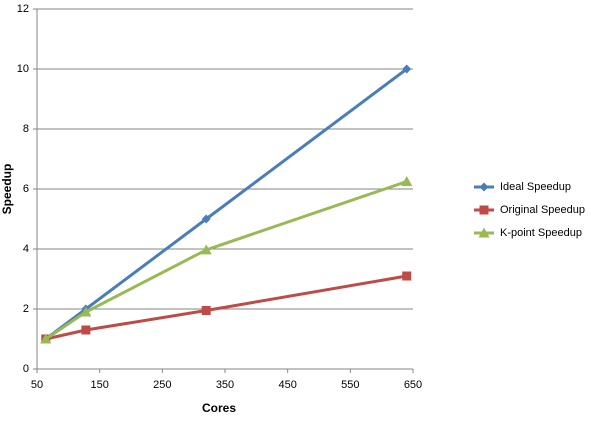 This screenshot has width=591, height=423. I want to click on y-tick-label: 2, so click(26, 309).